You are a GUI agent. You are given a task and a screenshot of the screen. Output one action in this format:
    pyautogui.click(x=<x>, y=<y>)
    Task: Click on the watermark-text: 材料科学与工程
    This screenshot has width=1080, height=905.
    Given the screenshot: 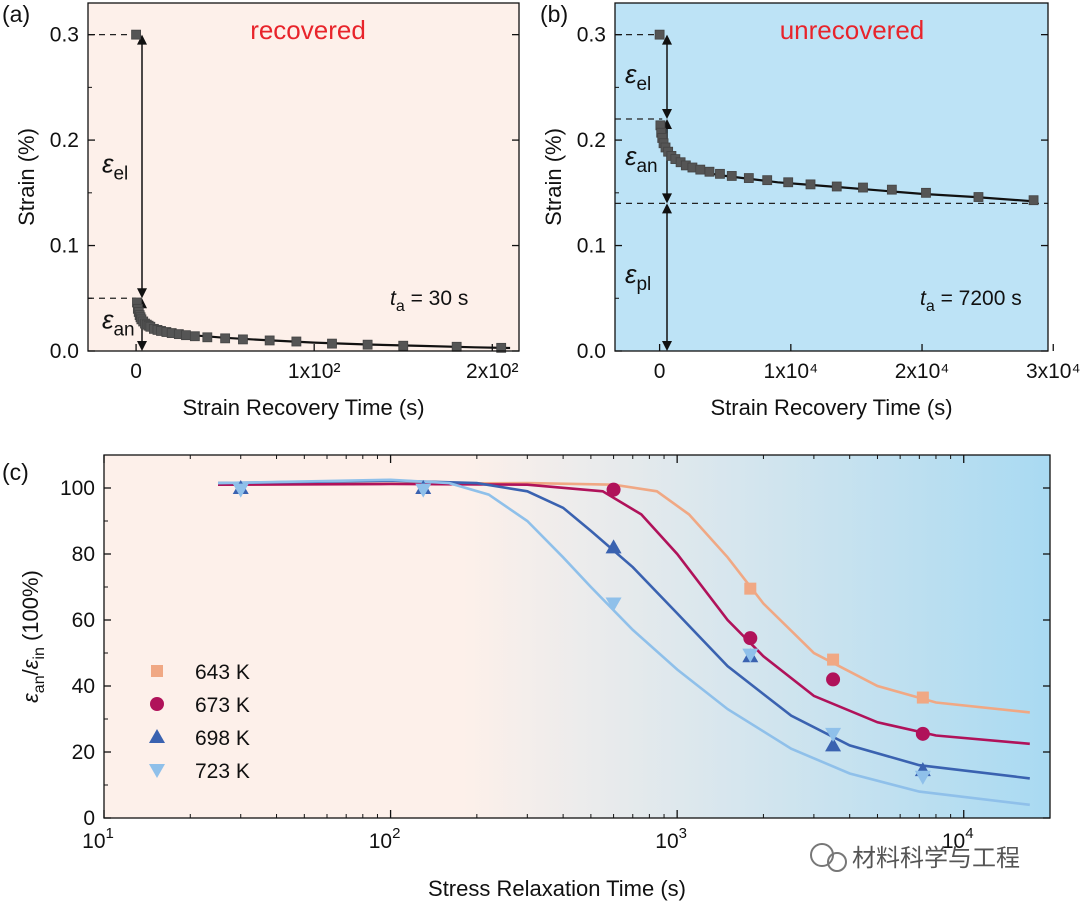 What is the action you would take?
    pyautogui.click(x=936, y=858)
    